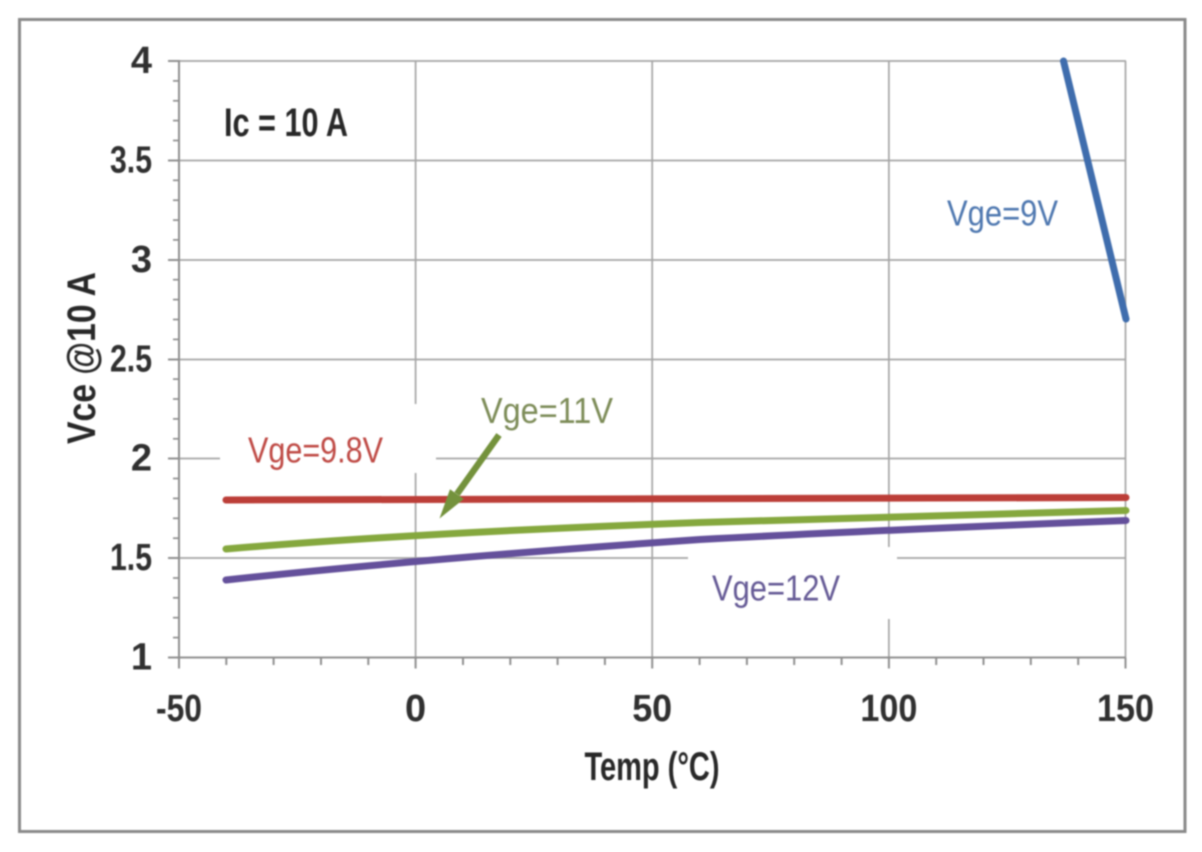  What do you see at coordinates (315, 450) in the screenshot?
I see `svg-text: Vge=9.8V` at bounding box center [315, 450].